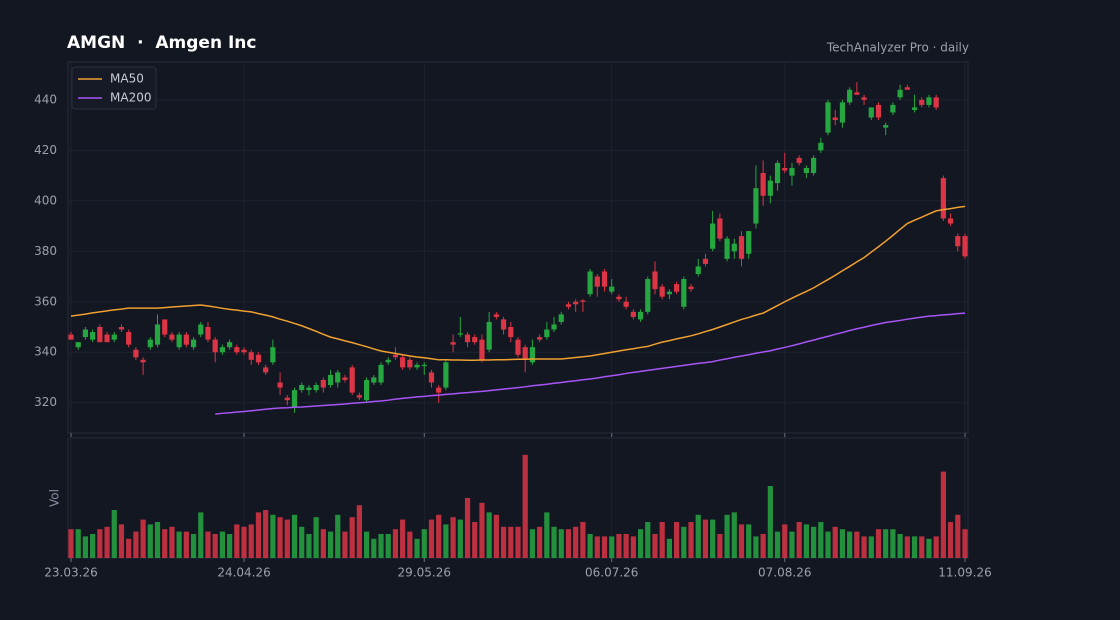 The image size is (1120, 620). I want to click on x-tick-label: 23.03.26, so click(70, 573).